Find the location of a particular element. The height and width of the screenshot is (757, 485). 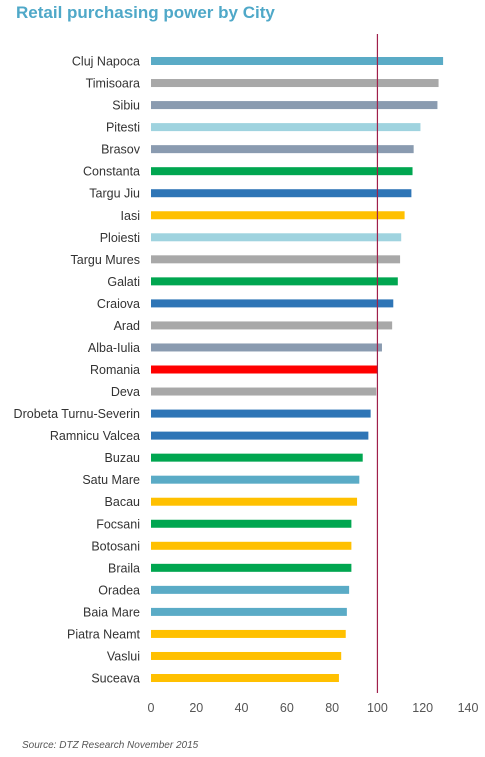

bar-botosani is located at coordinates (251, 545).